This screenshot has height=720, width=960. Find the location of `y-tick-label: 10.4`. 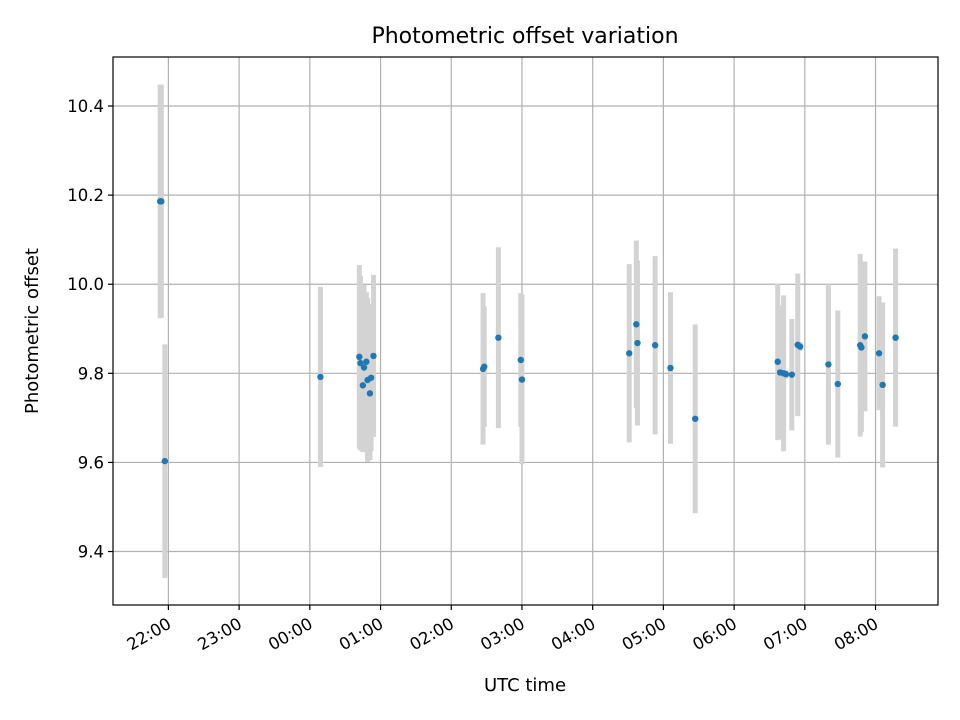

y-tick-label: 10.4 is located at coordinates (85, 106).